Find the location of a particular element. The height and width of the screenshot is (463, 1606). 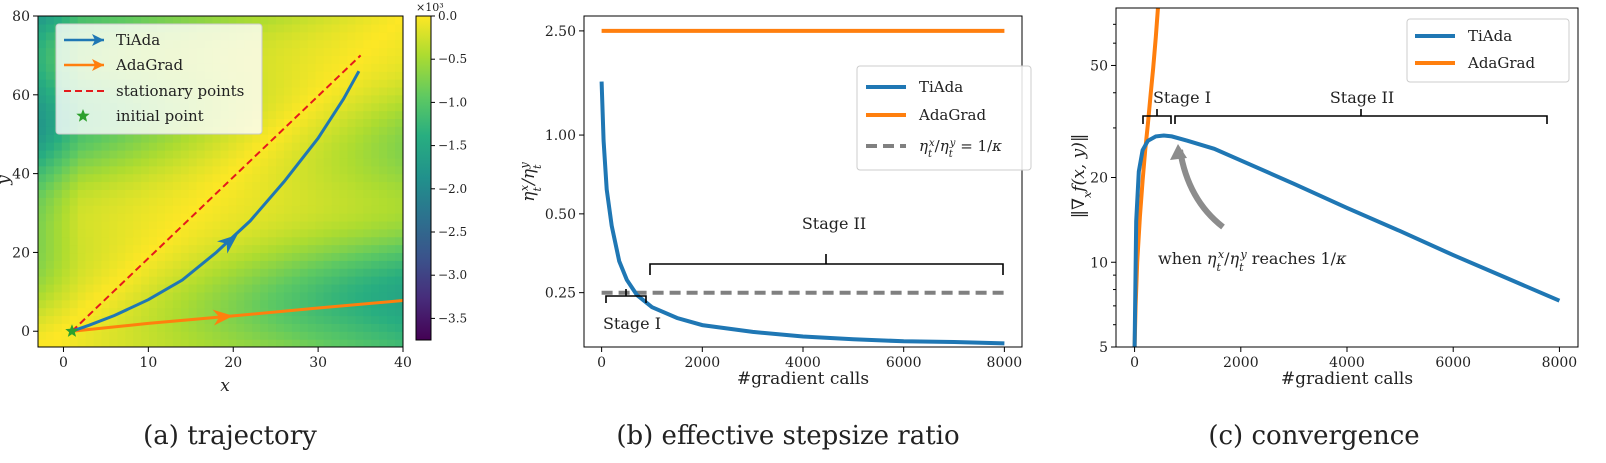

y-tick-label: 1.00 is located at coordinates (560, 136).